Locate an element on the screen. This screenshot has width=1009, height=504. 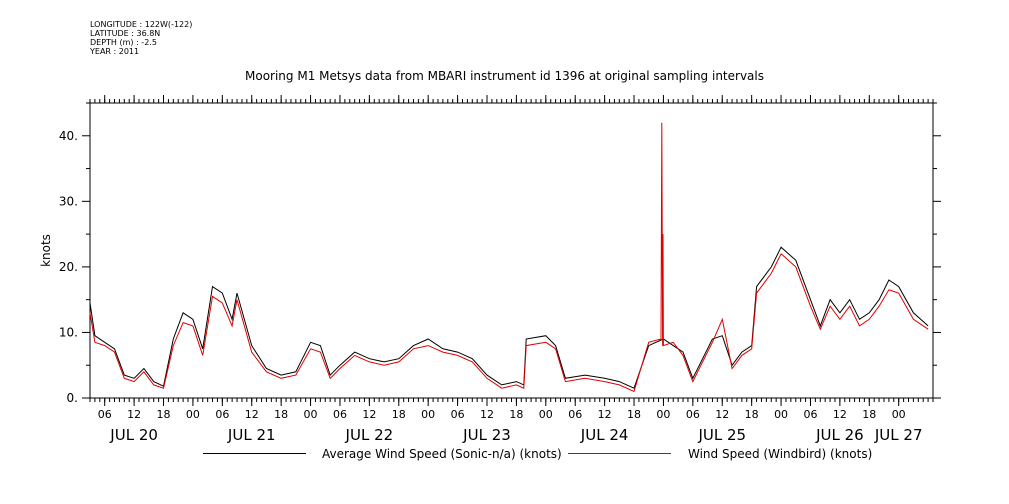
x-day-label: JUL 24 is located at coordinates (604, 435).